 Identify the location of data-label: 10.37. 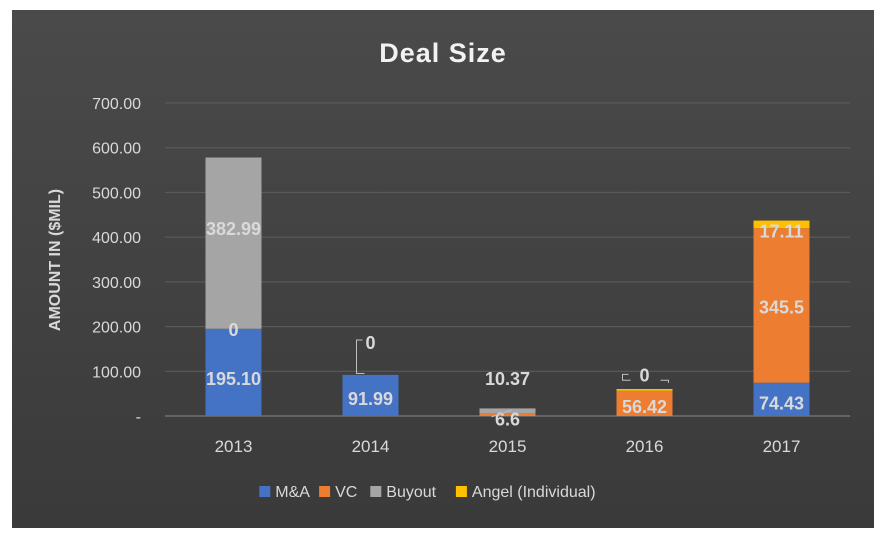
(507, 379).